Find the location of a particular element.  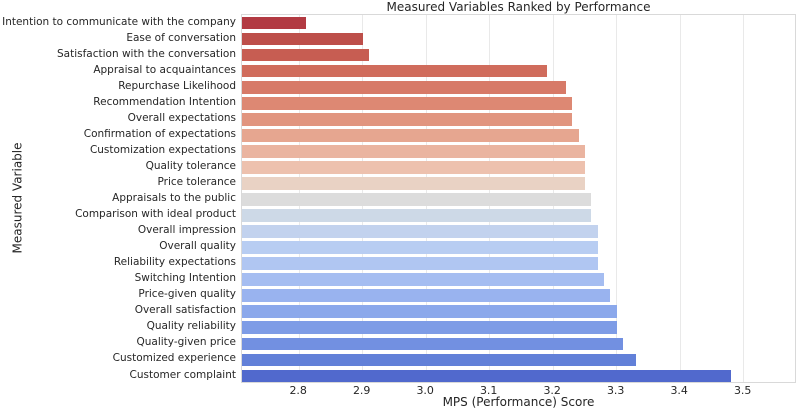

y-tick-label: Appraisals to the public is located at coordinates (174, 198).